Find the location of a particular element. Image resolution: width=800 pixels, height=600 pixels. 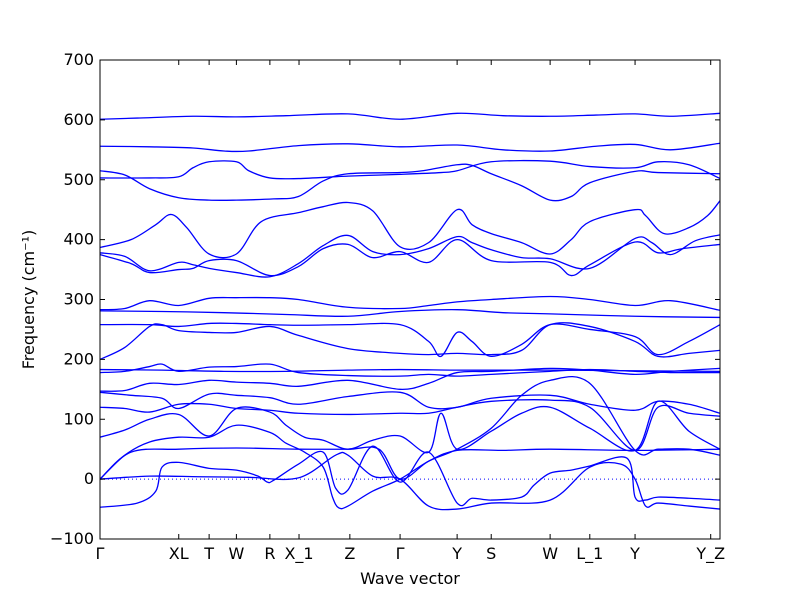

y-tick-label: 600 is located at coordinates (78, 119).